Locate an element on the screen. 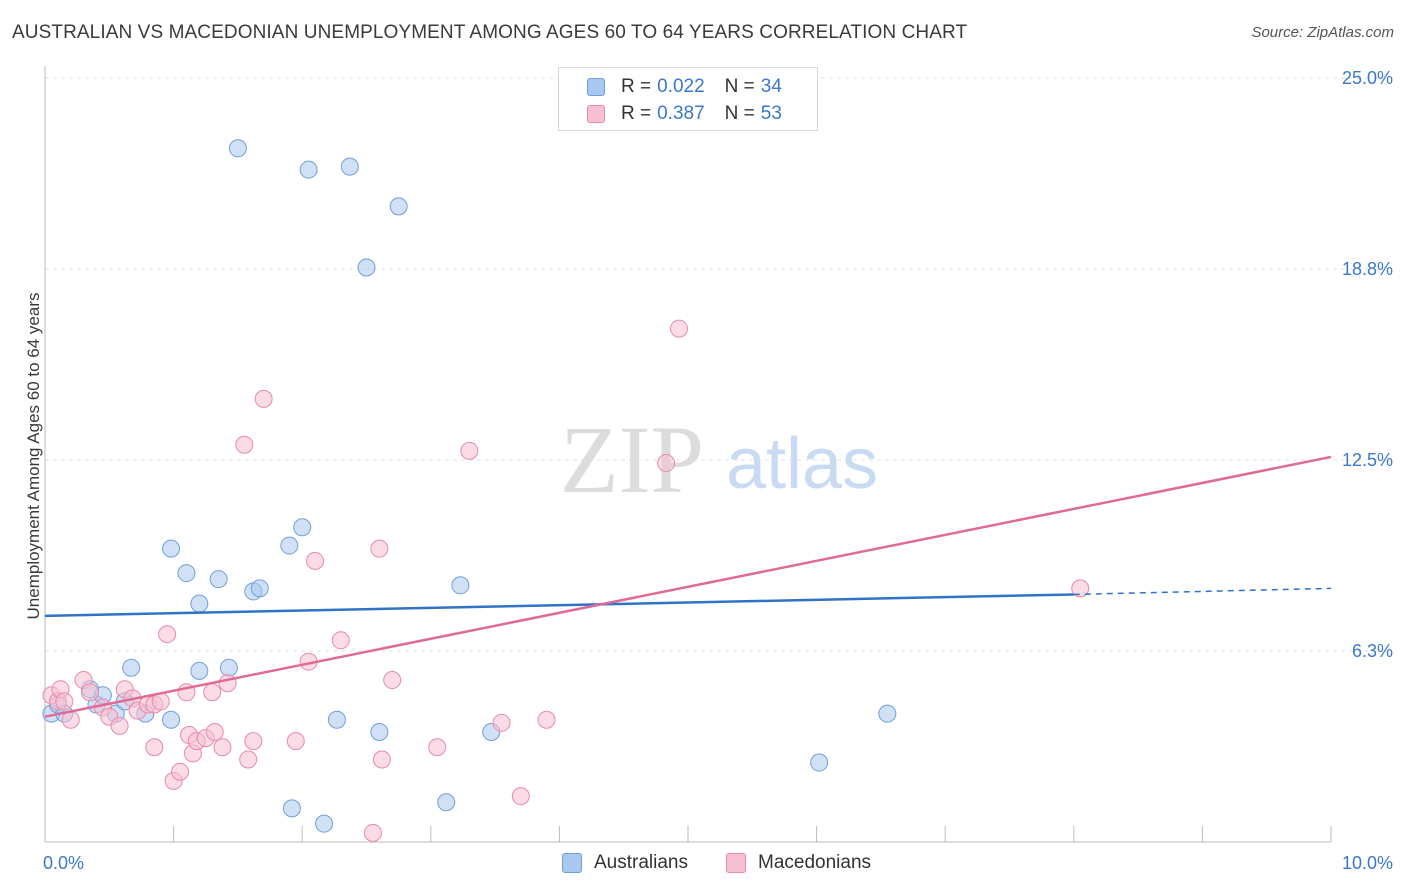  y-tick-label: 18.8% is located at coordinates (1367, 269).